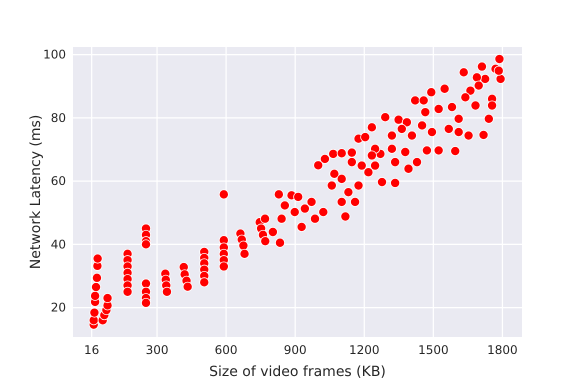 This screenshot has width=581, height=388. Describe the element at coordinates (157, 350) in the screenshot. I see `x-tick-label: 300` at that location.